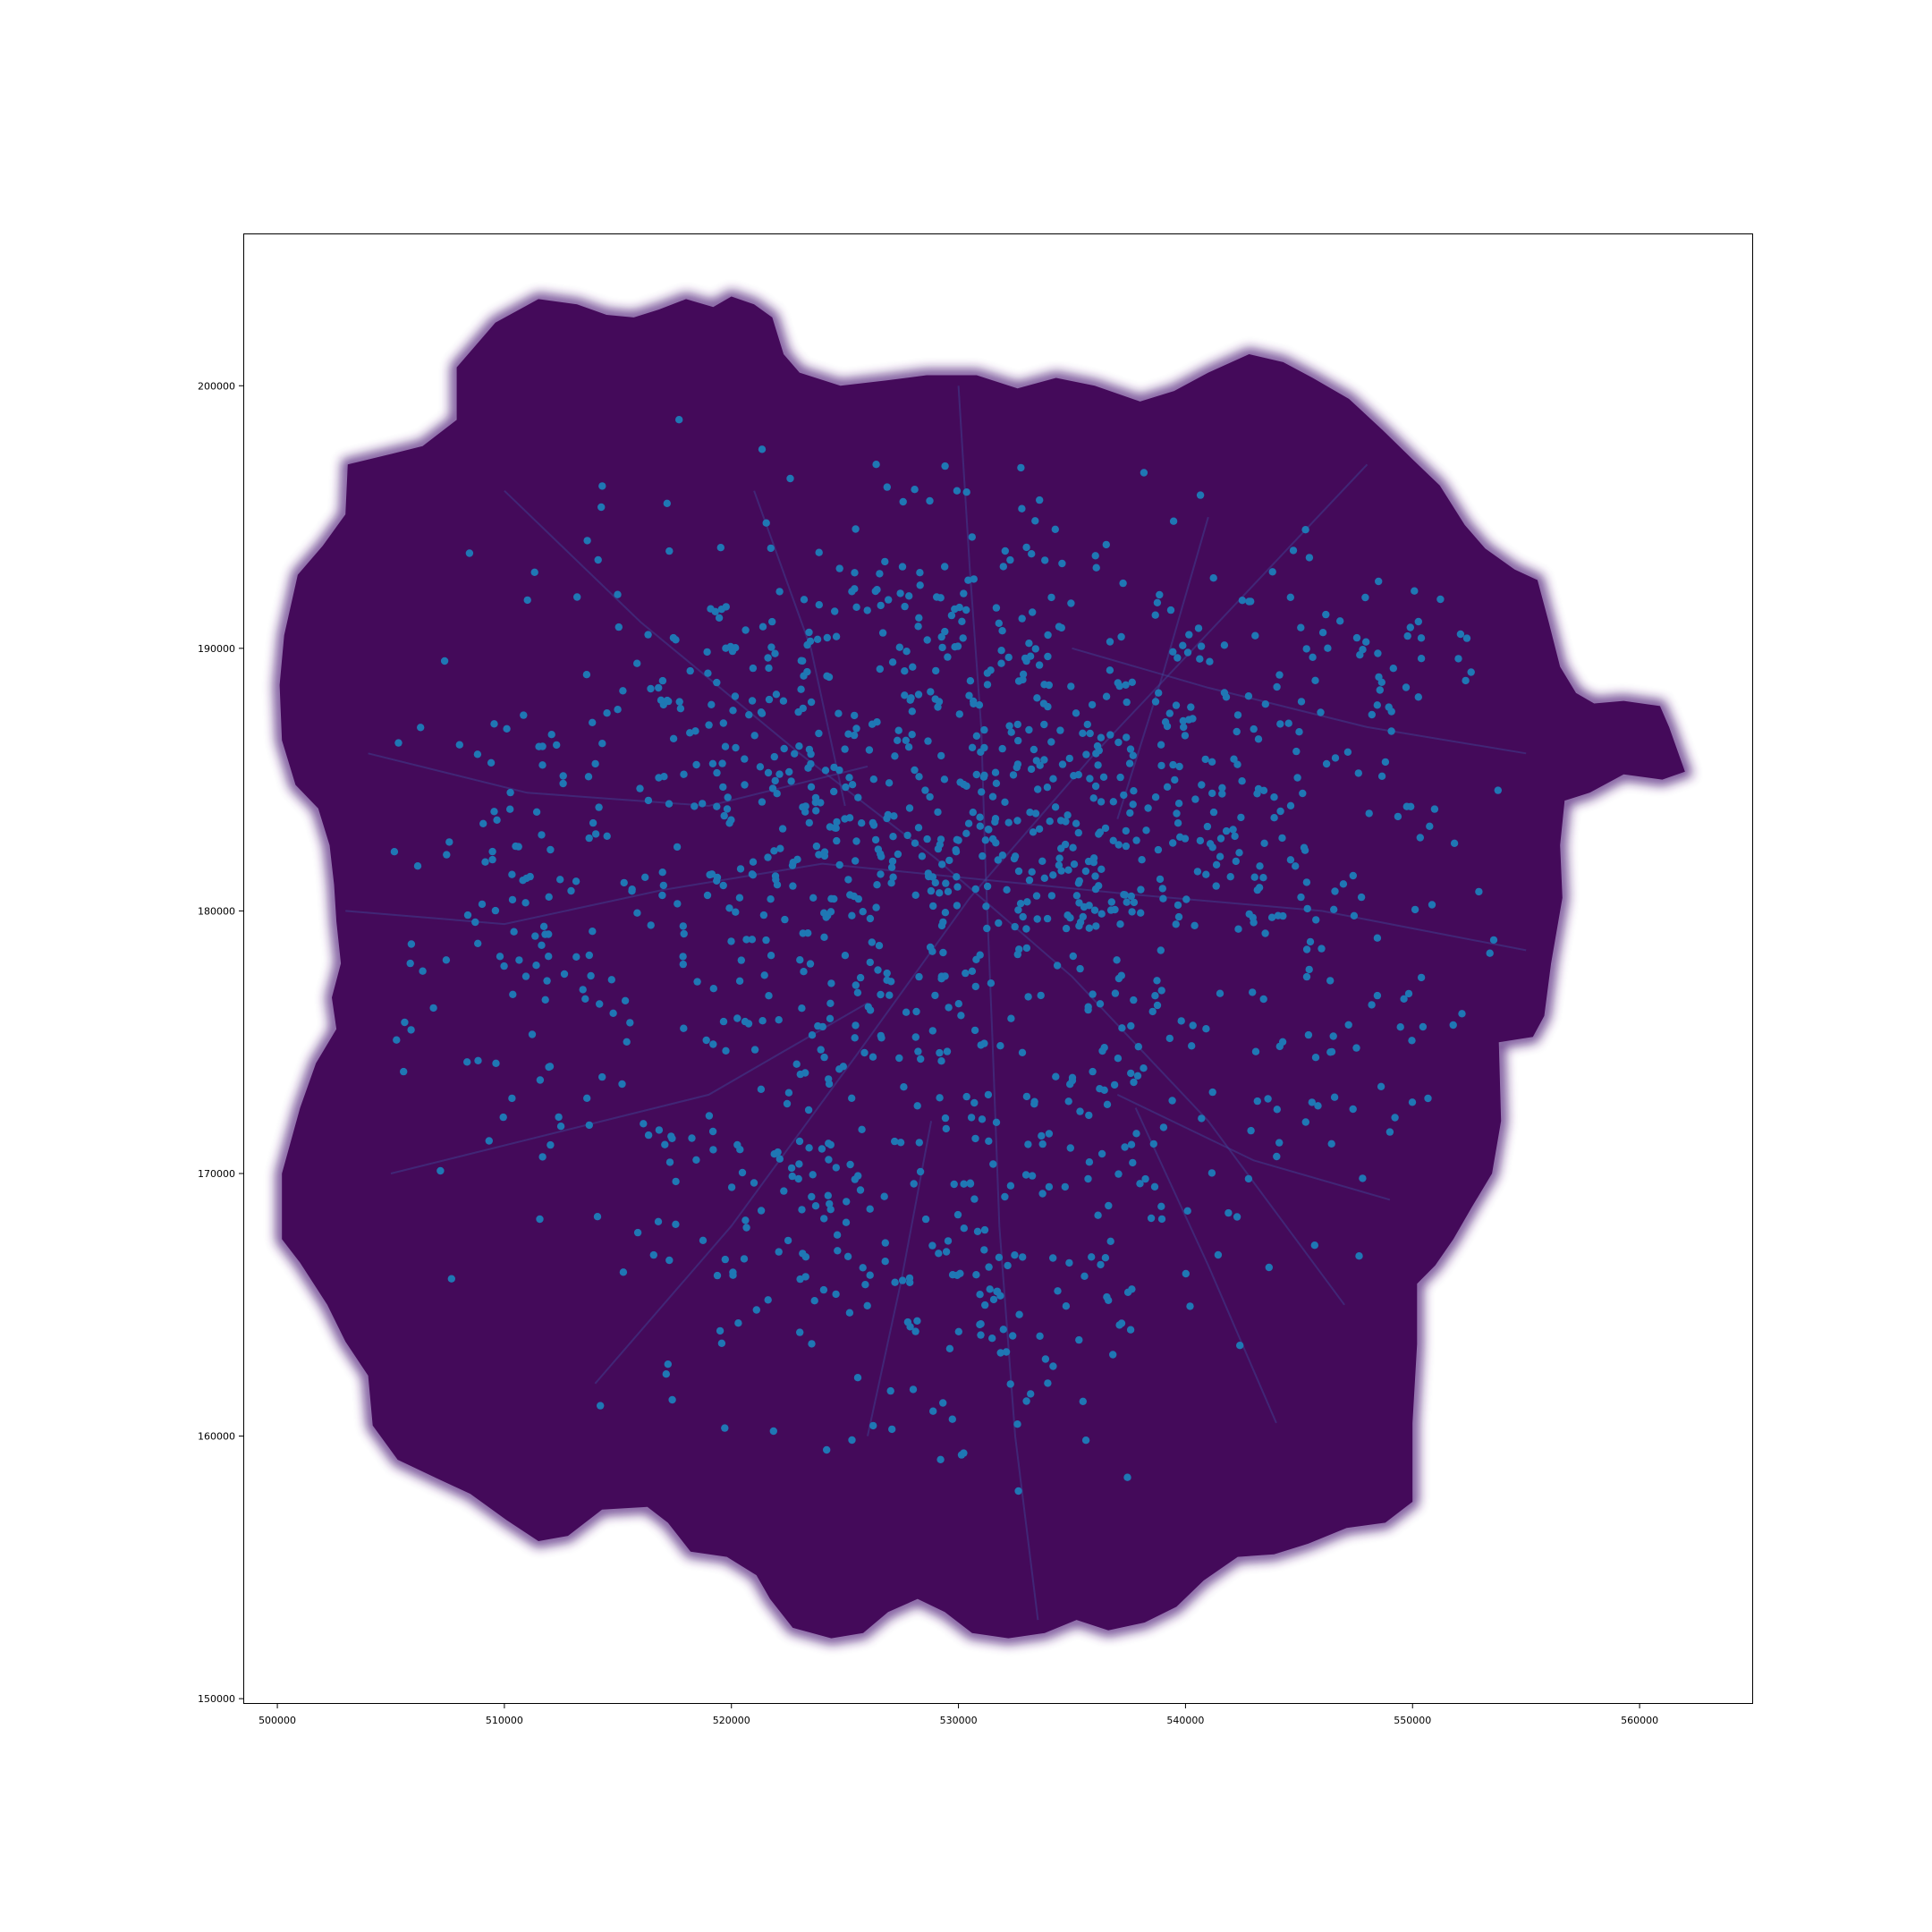 The width and height of the screenshot is (1932, 1932). What do you see at coordinates (216, 1437) in the screenshot?
I see `y-tick-label: 160000` at bounding box center [216, 1437].